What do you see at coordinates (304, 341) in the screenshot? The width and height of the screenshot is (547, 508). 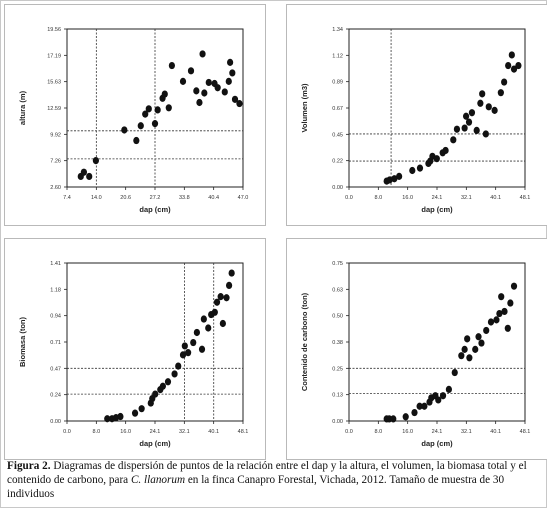 I see `y-axis-label: Contenido de carbono (ton)` at bounding box center [304, 341].